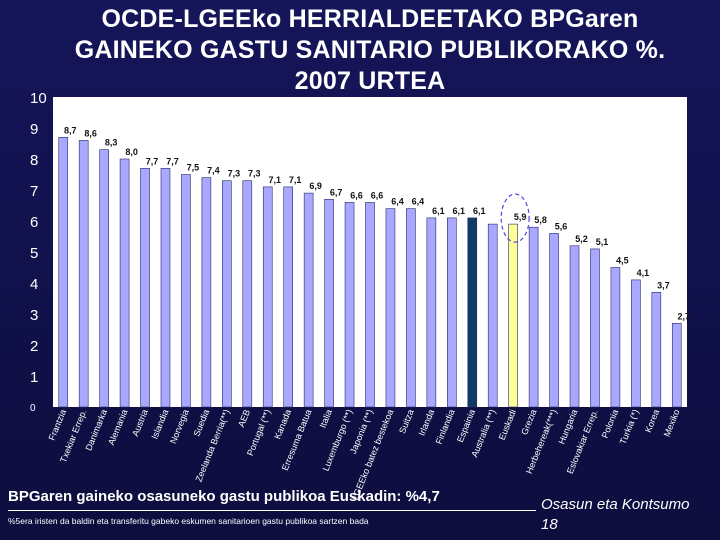 This screenshot has height=540, width=720. I want to click on data-label: 6,9, so click(315, 186).